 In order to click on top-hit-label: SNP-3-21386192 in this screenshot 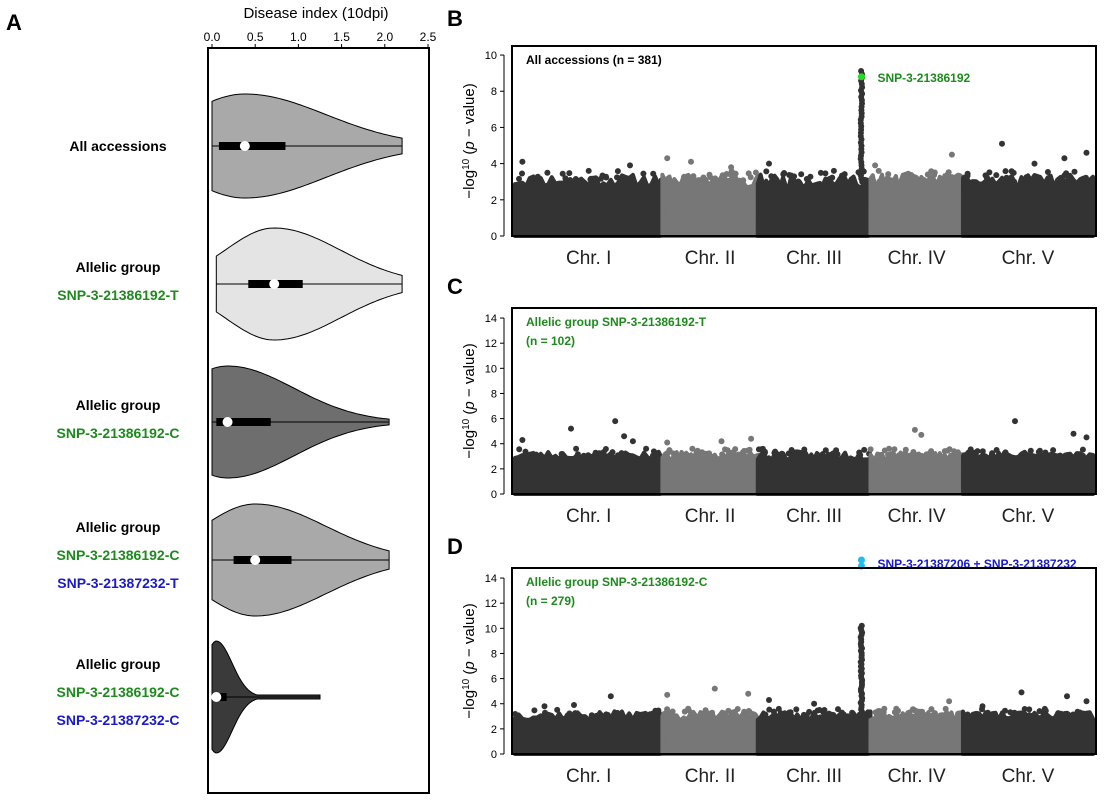, I will do `click(923, 78)`.